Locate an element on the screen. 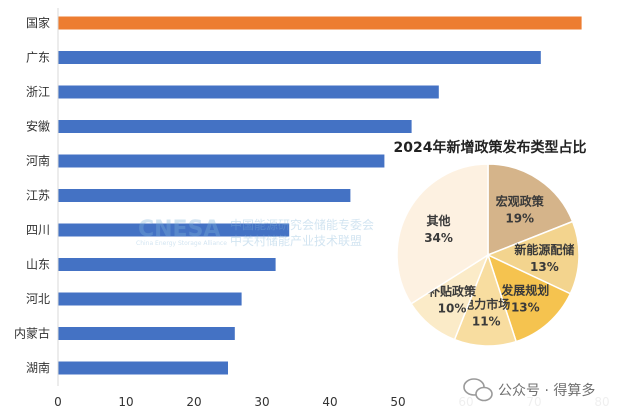 The width and height of the screenshot is (640, 418). pie-slice-name: 其他 is located at coordinates (439, 220).